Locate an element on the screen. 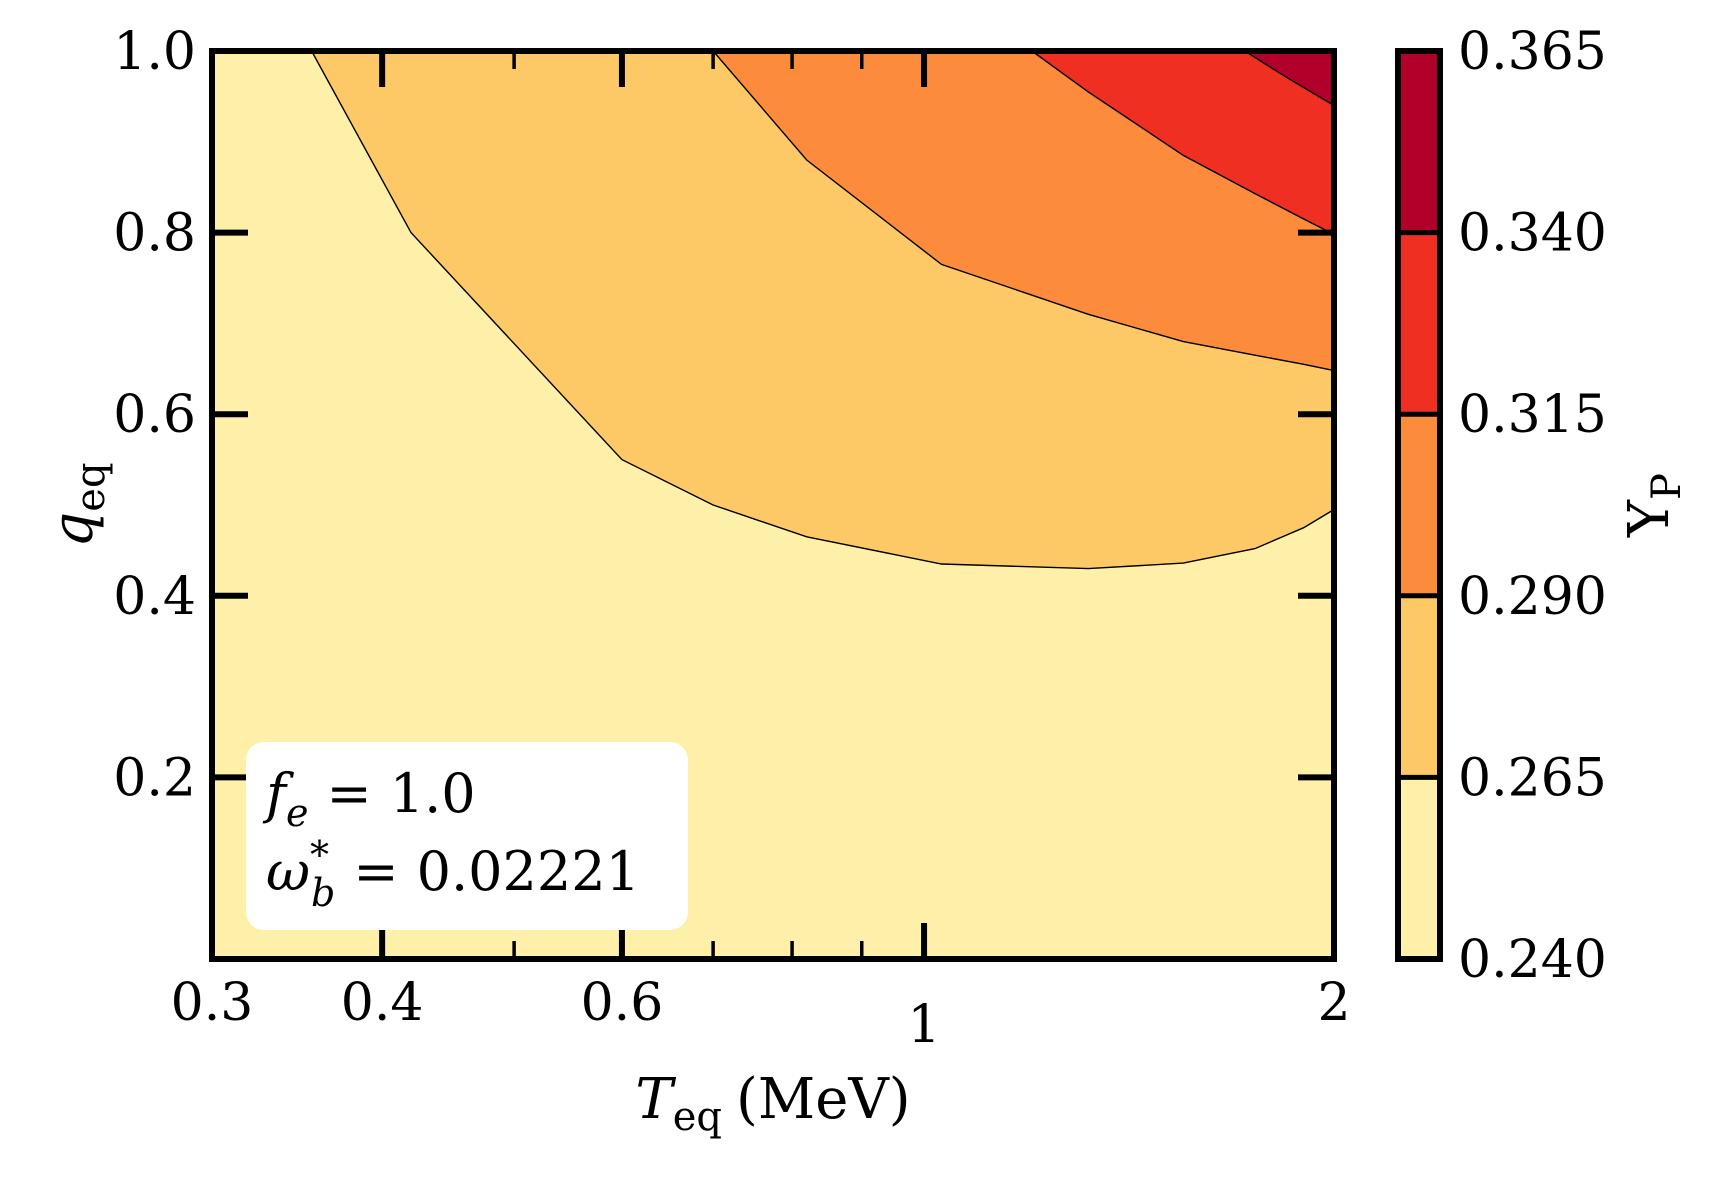 This screenshot has width=1727, height=1184. y-tick-label: 0.8 is located at coordinates (154, 234).